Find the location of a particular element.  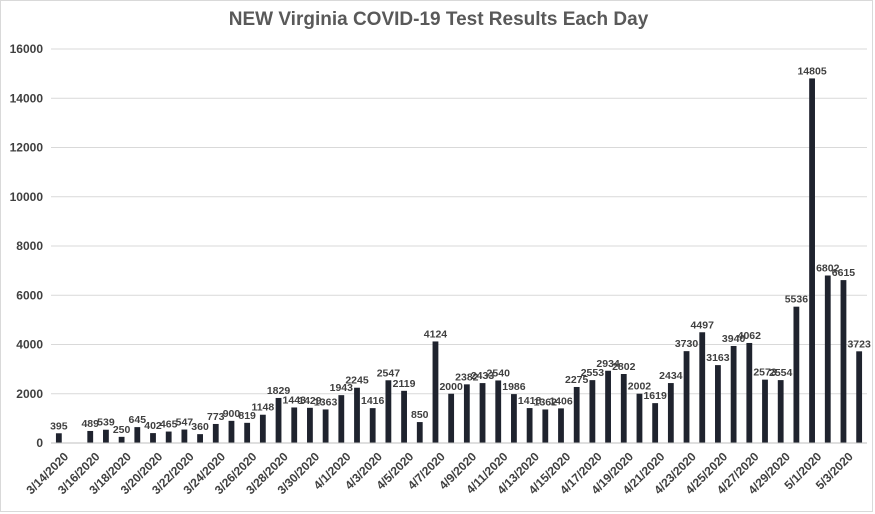

bar-data-label: 1363 is located at coordinates (326, 402).